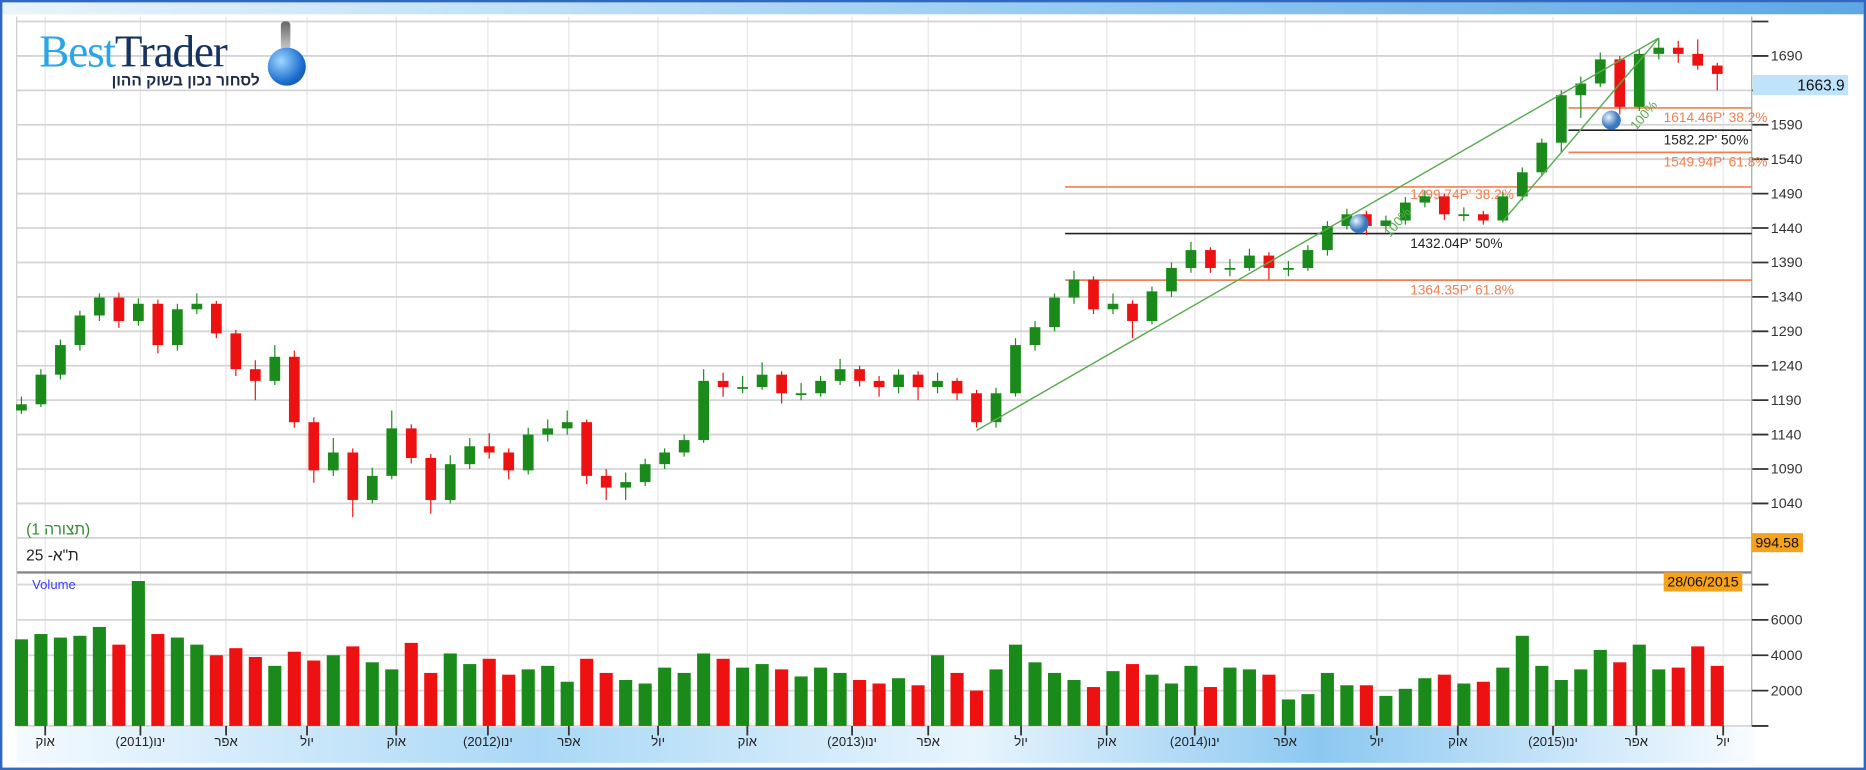 This screenshot has height=770, width=1866. Describe the element at coordinates (185, 80) in the screenshot. I see `logo-tagline: לסחור נכון בשוק ההון` at that location.